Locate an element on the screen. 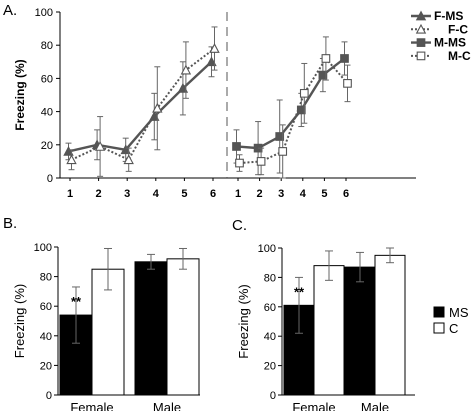 This screenshot has height=411, width=474. a-series-f-ms is located at coordinates (140, 104).